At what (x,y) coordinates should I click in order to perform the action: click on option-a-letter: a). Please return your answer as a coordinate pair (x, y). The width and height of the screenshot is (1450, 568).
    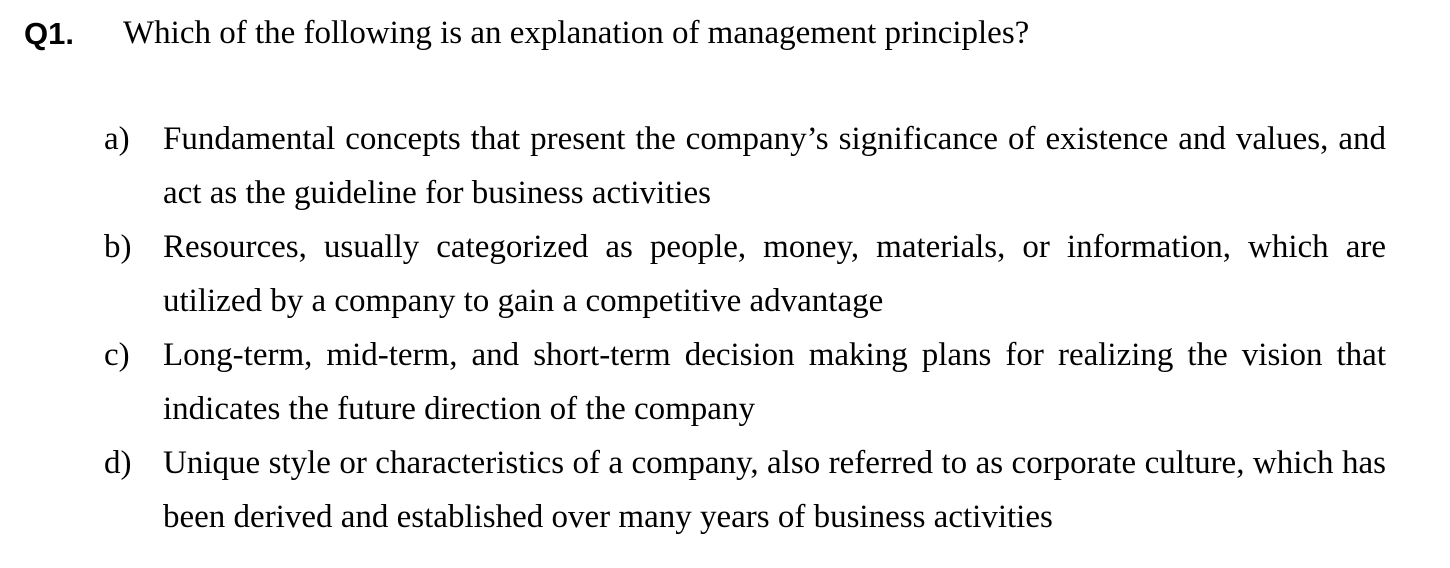
    Looking at the image, I should click on (117, 139).